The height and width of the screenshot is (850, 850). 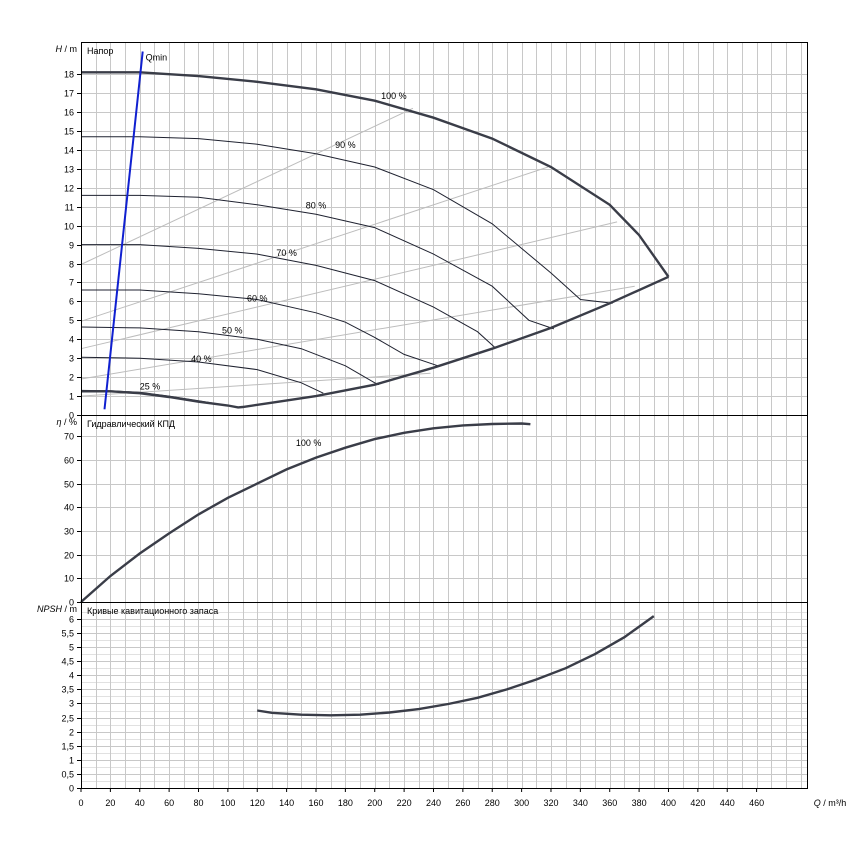 What do you see at coordinates (67, 719) in the screenshot?
I see `y-tick-label: 2,5` at bounding box center [67, 719].